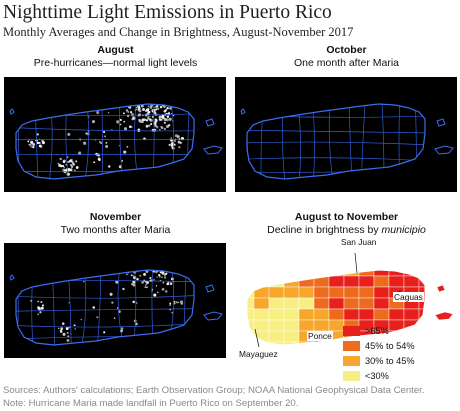  I want to click on legend-label: <30%, so click(377, 375).